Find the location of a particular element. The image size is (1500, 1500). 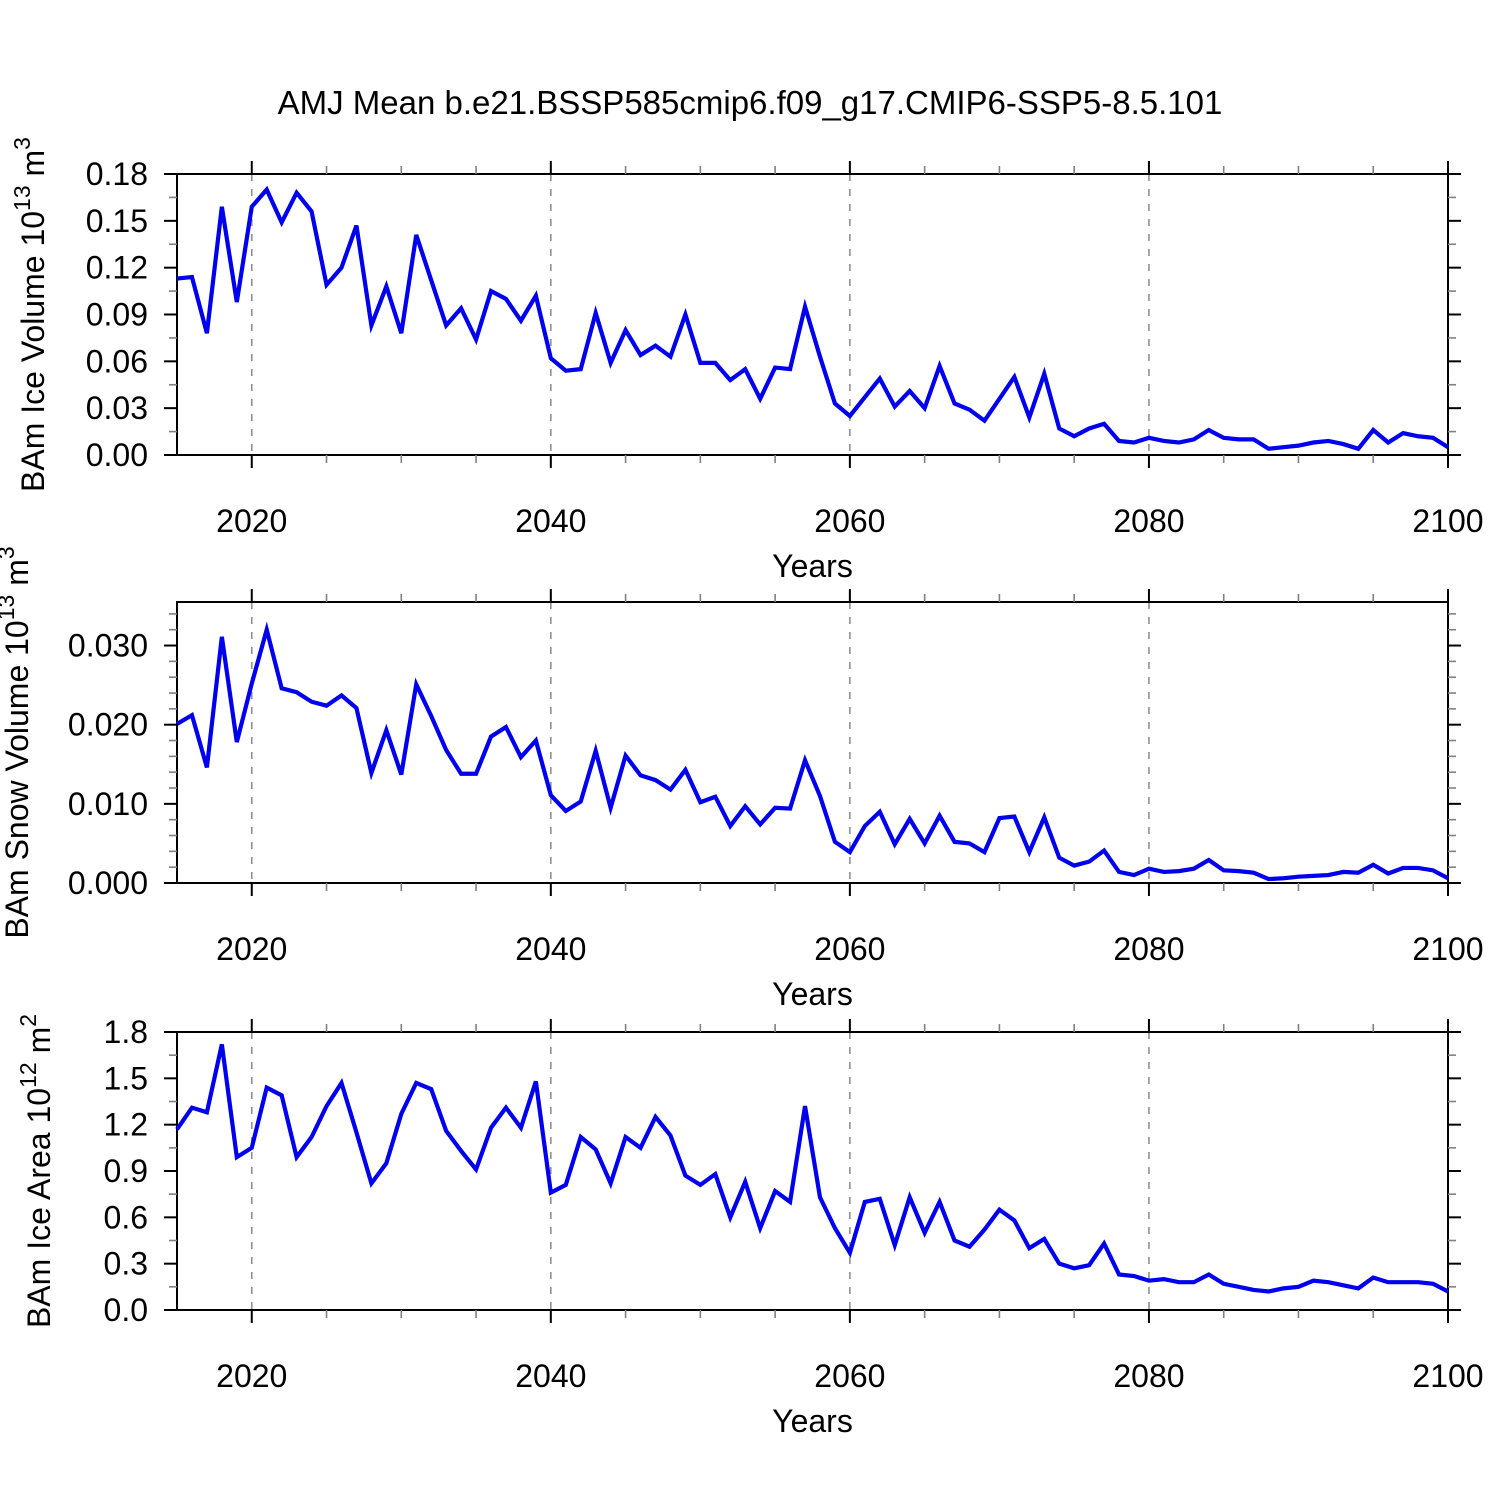

panel-3-series-line is located at coordinates (812, 1168).